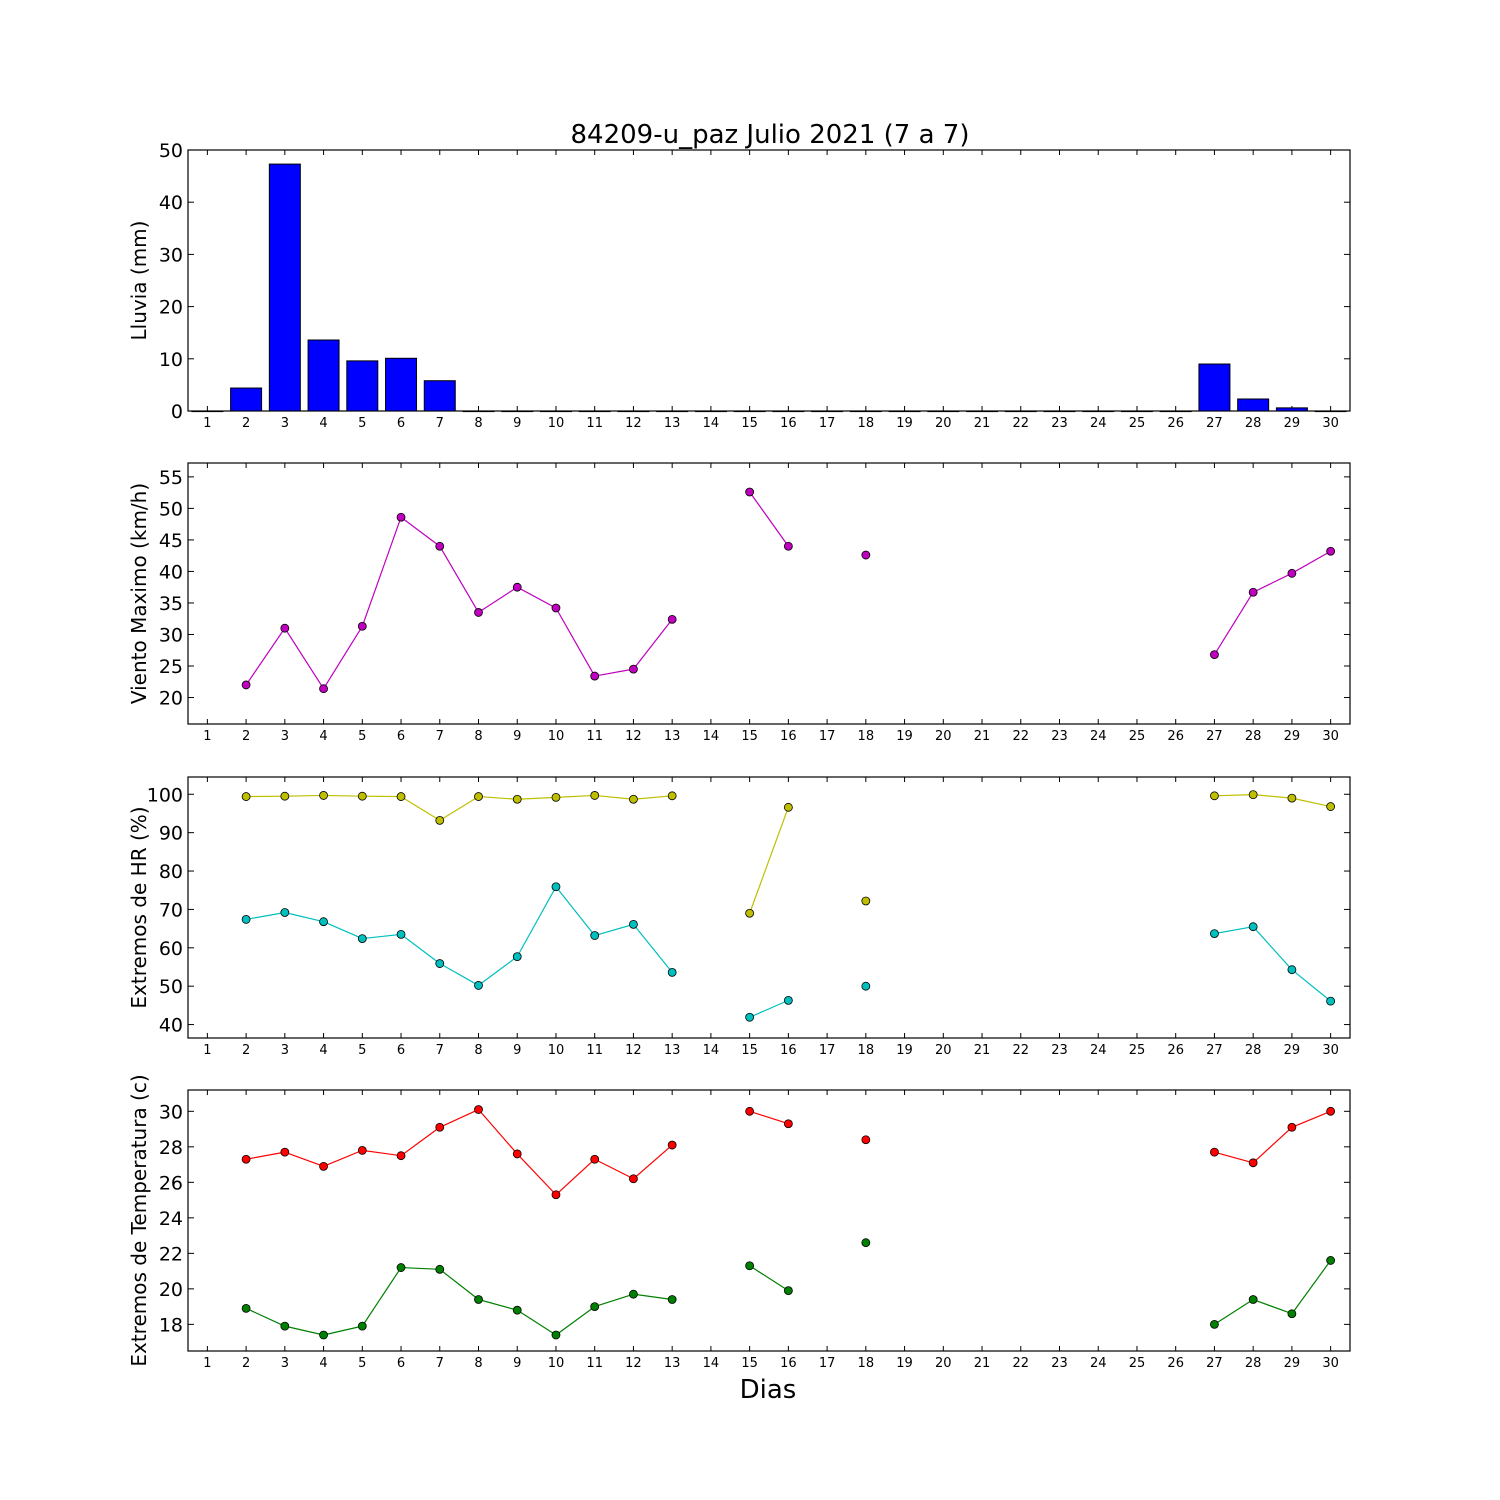 The height and width of the screenshot is (1500, 1500). Describe the element at coordinates (171, 910) in the screenshot. I see `y-tick-label: 70` at that location.